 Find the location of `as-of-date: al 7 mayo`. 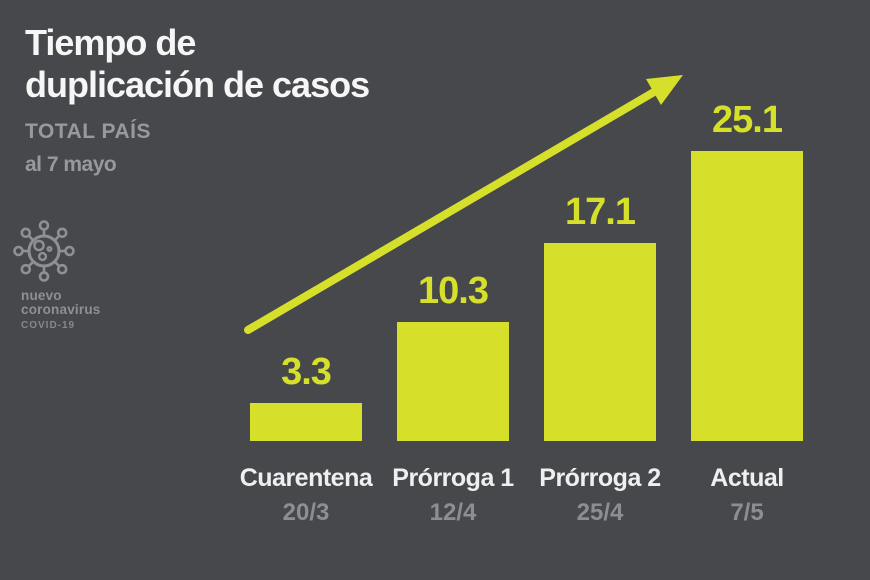

as-of-date: al 7 mayo is located at coordinates (71, 164).